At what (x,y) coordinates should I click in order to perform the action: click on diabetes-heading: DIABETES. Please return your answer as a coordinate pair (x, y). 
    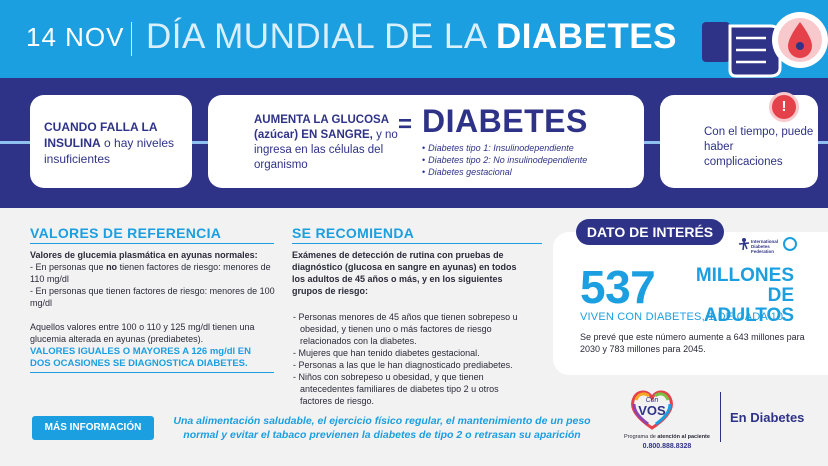
    Looking at the image, I should click on (505, 121).